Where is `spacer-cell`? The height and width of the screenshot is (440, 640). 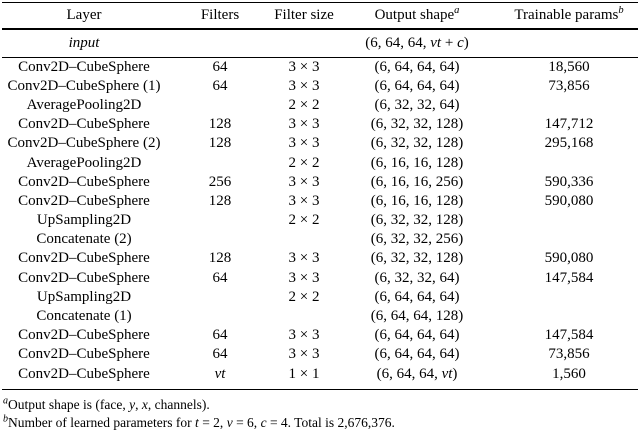
spacer-cell is located at coordinates (320, 387).